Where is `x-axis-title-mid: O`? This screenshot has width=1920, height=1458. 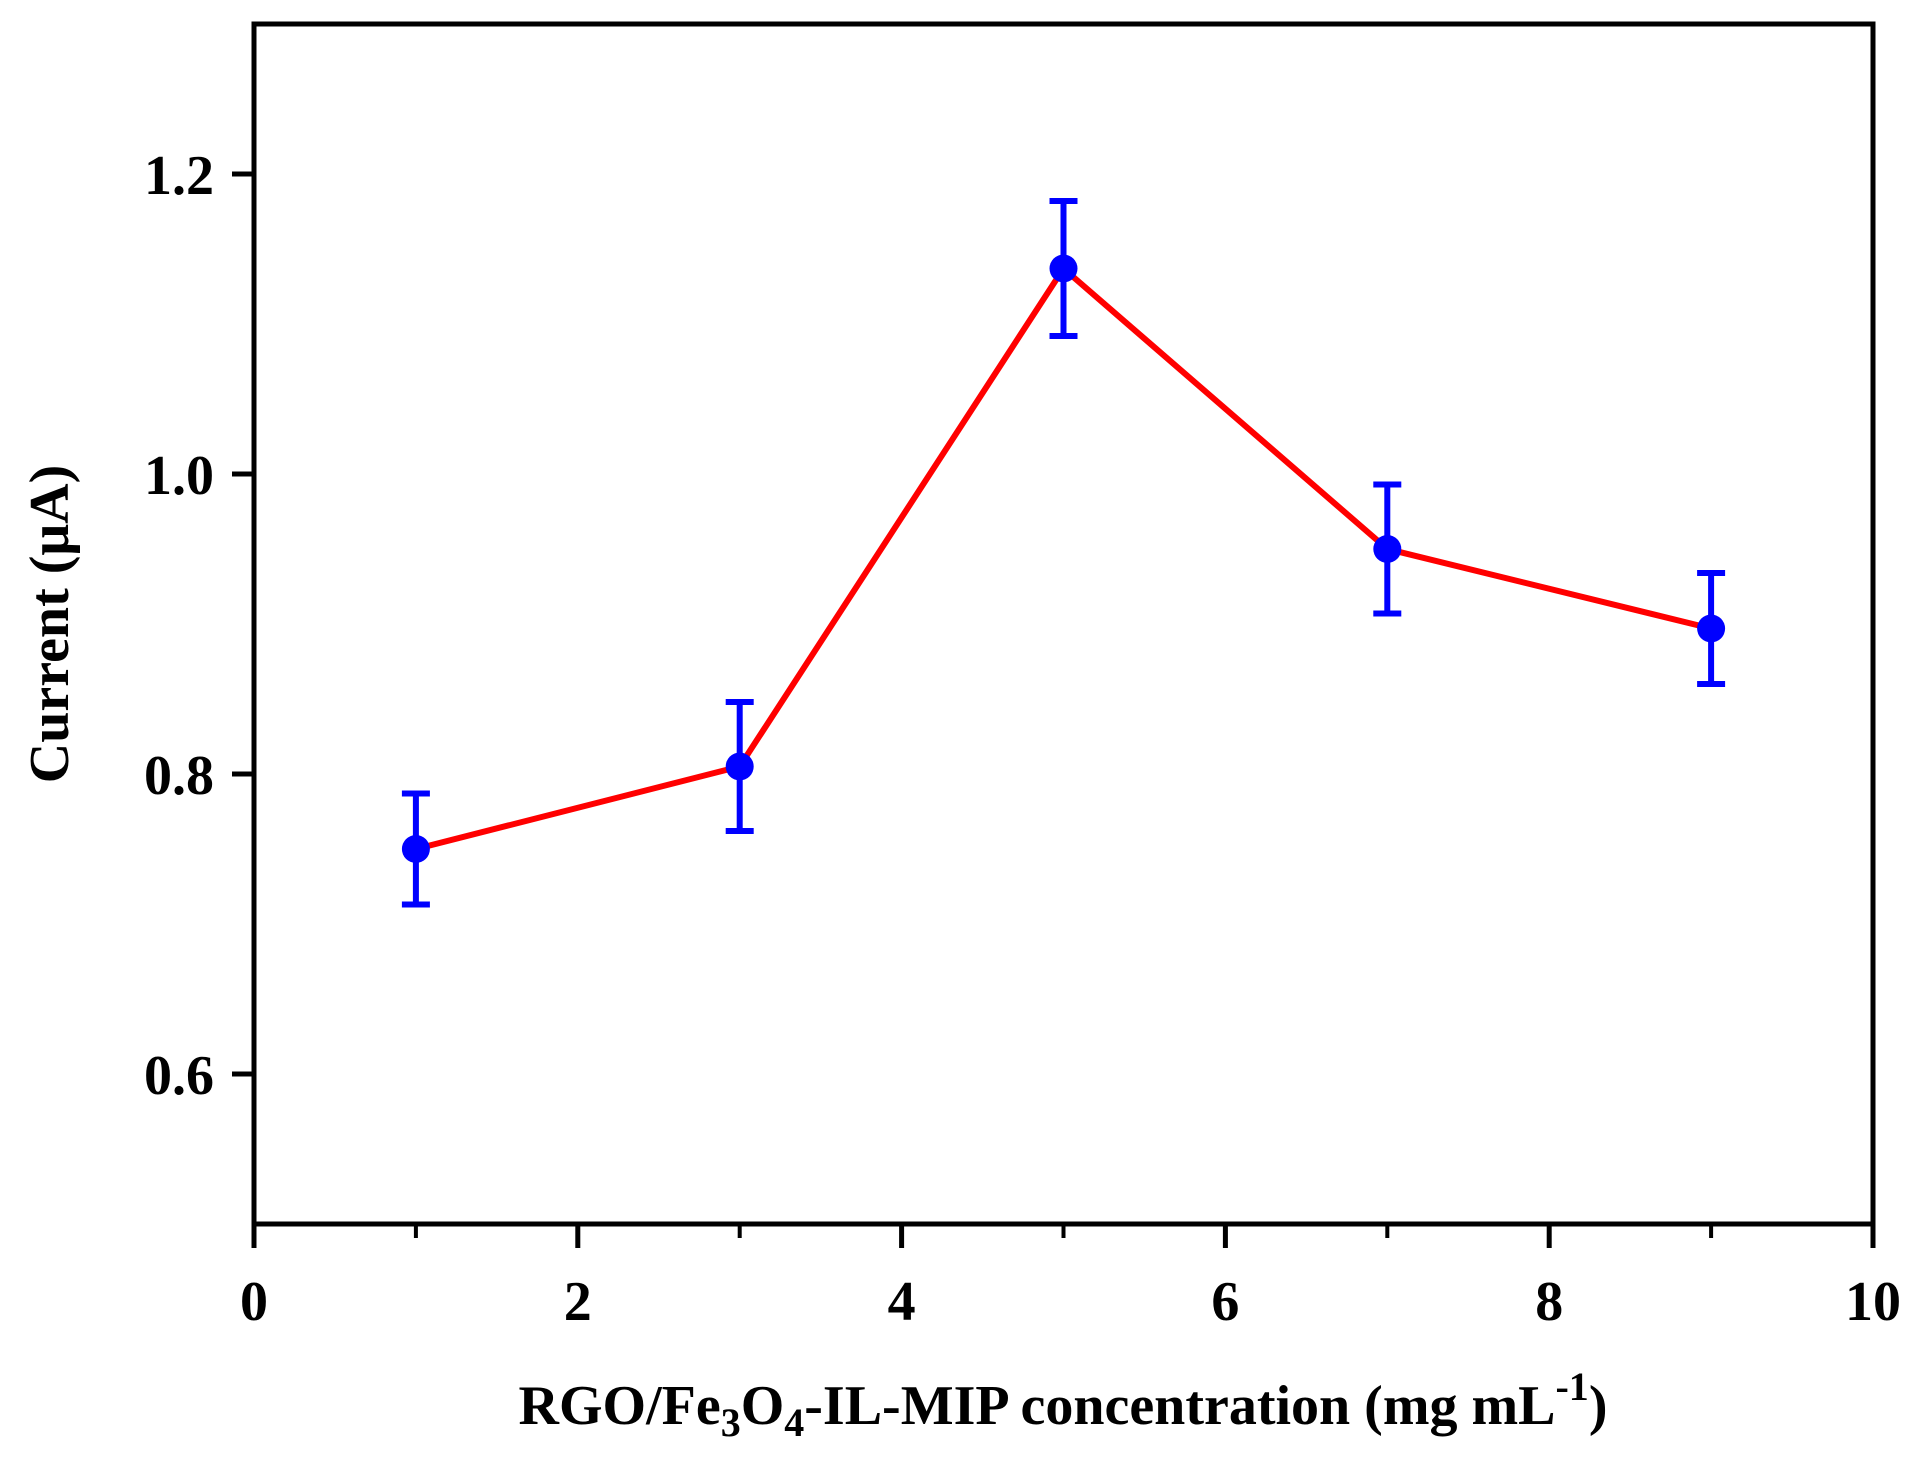
x-axis-title-mid: O is located at coordinates (763, 1406).